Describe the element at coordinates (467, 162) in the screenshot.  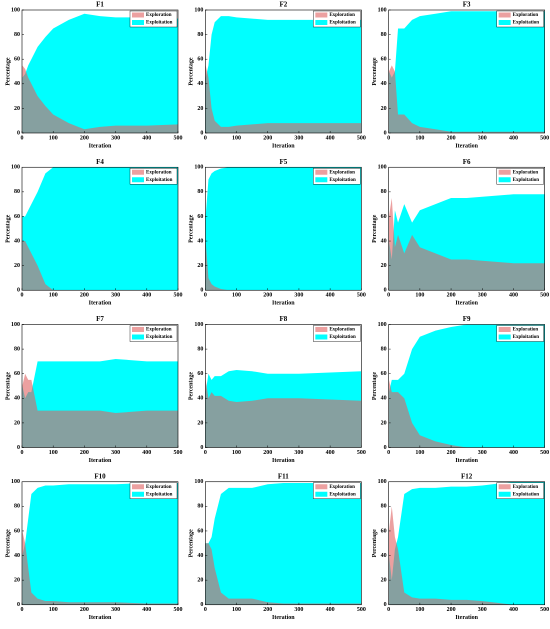
I see `chart-title: F6` at that location.